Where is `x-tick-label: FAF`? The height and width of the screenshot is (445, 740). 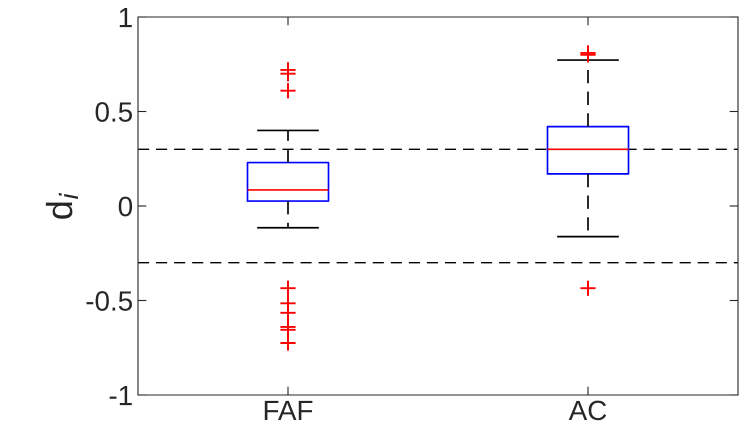 x-tick-label: FAF is located at coordinates (288, 410).